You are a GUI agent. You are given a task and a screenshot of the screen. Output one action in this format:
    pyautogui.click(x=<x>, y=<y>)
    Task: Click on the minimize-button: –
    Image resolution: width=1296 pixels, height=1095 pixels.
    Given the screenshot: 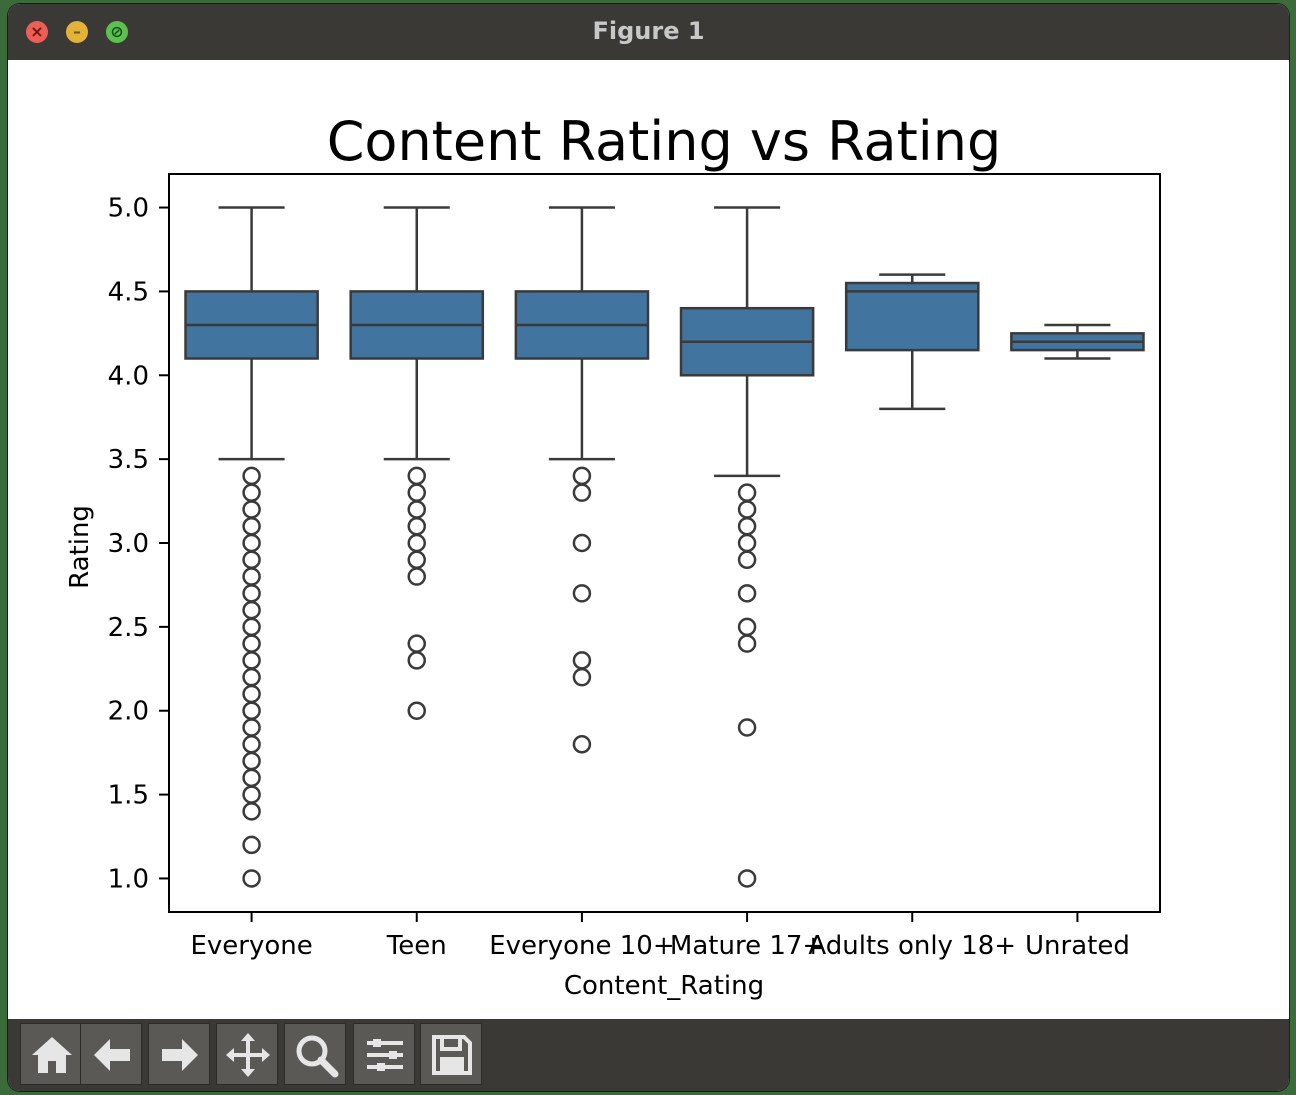 What is the action you would take?
    pyautogui.click(x=77, y=32)
    